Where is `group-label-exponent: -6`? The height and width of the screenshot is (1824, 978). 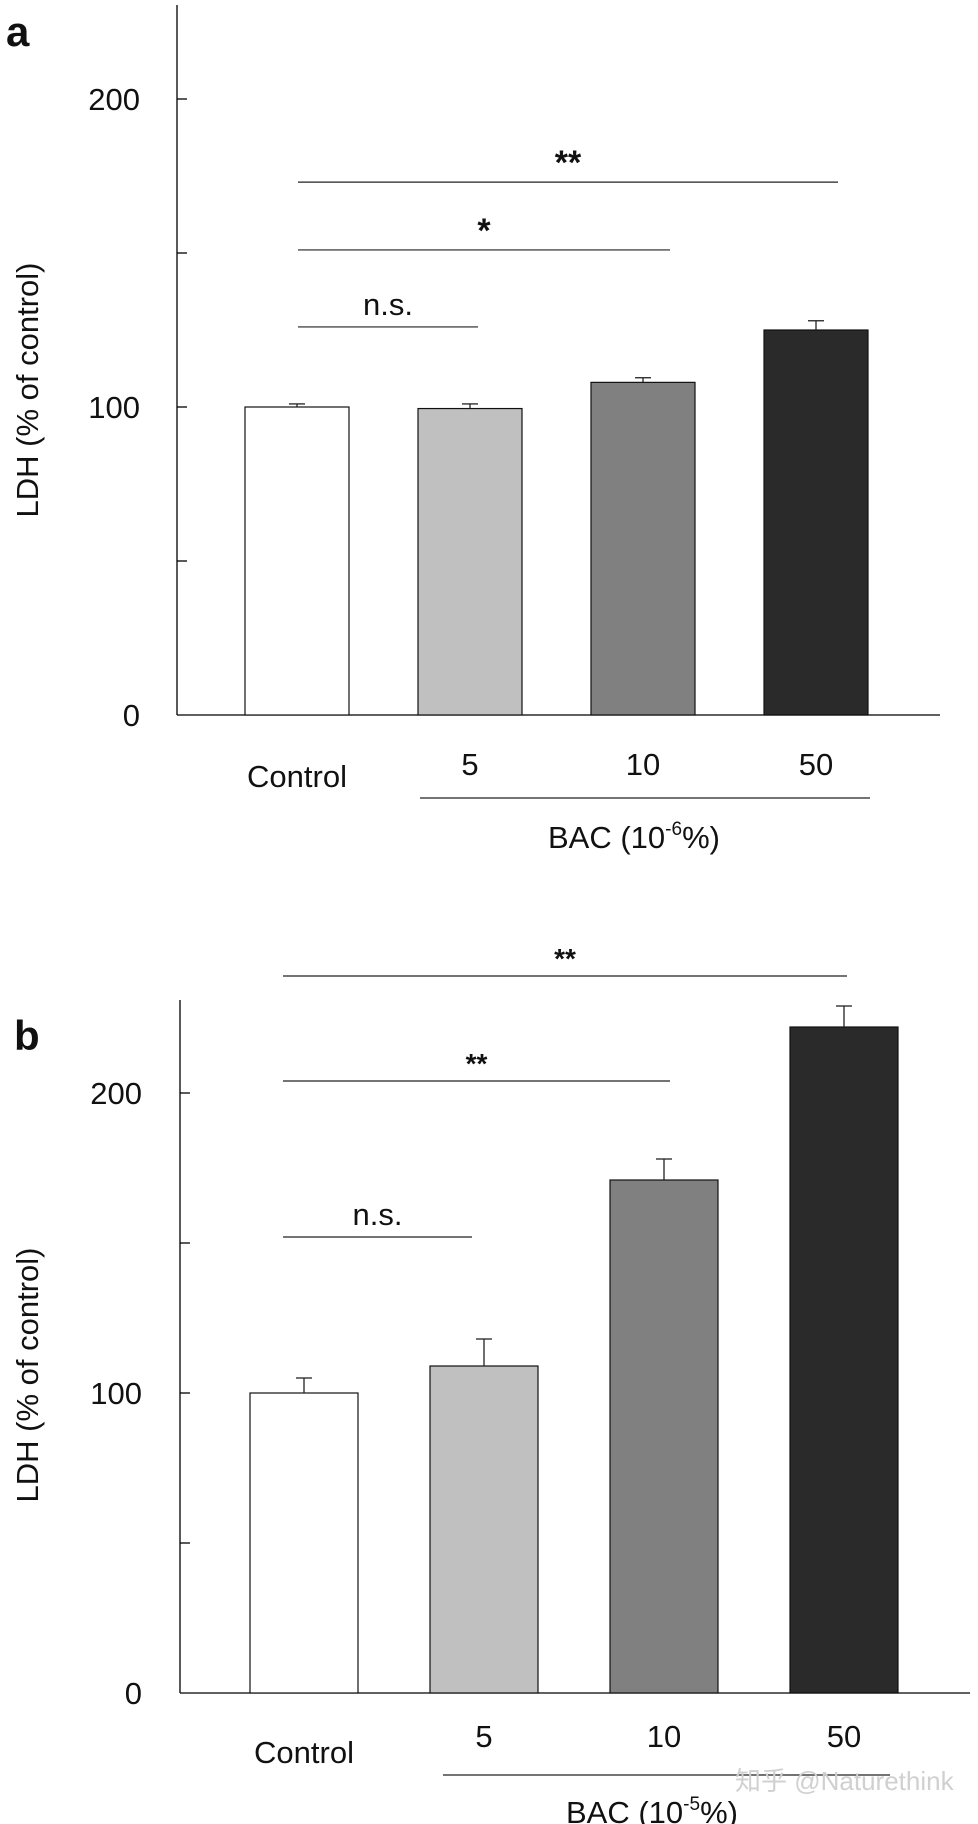 group-label-exponent: -6 is located at coordinates (673, 829).